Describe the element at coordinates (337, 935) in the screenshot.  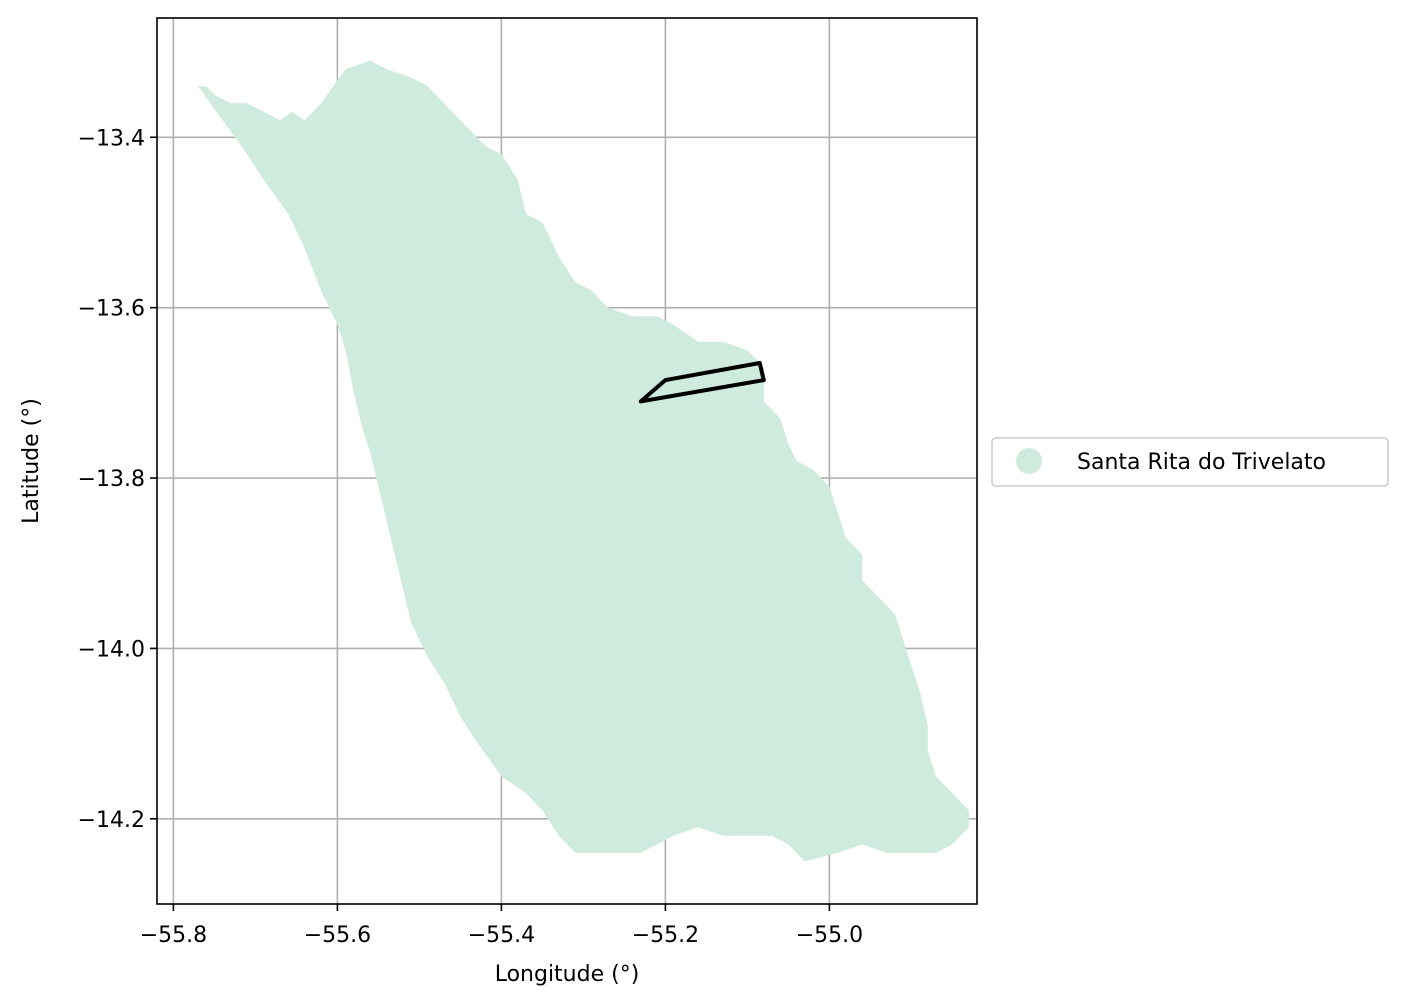
I see `x-tick-label: −55.6` at that location.